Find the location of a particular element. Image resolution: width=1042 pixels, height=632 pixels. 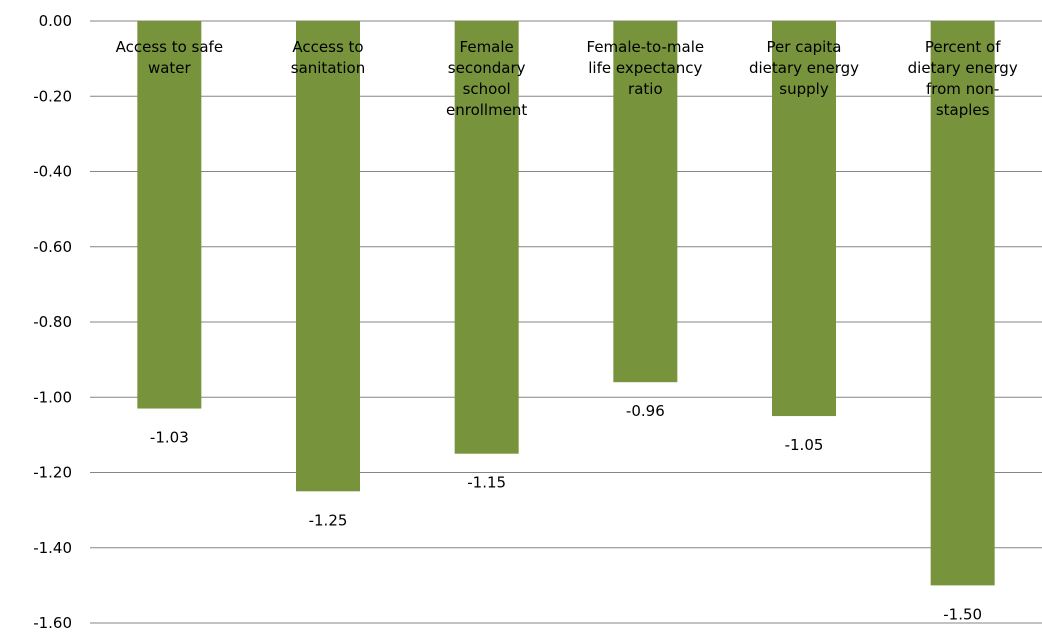

y-tick-label: -0.60 is located at coordinates (52, 247).